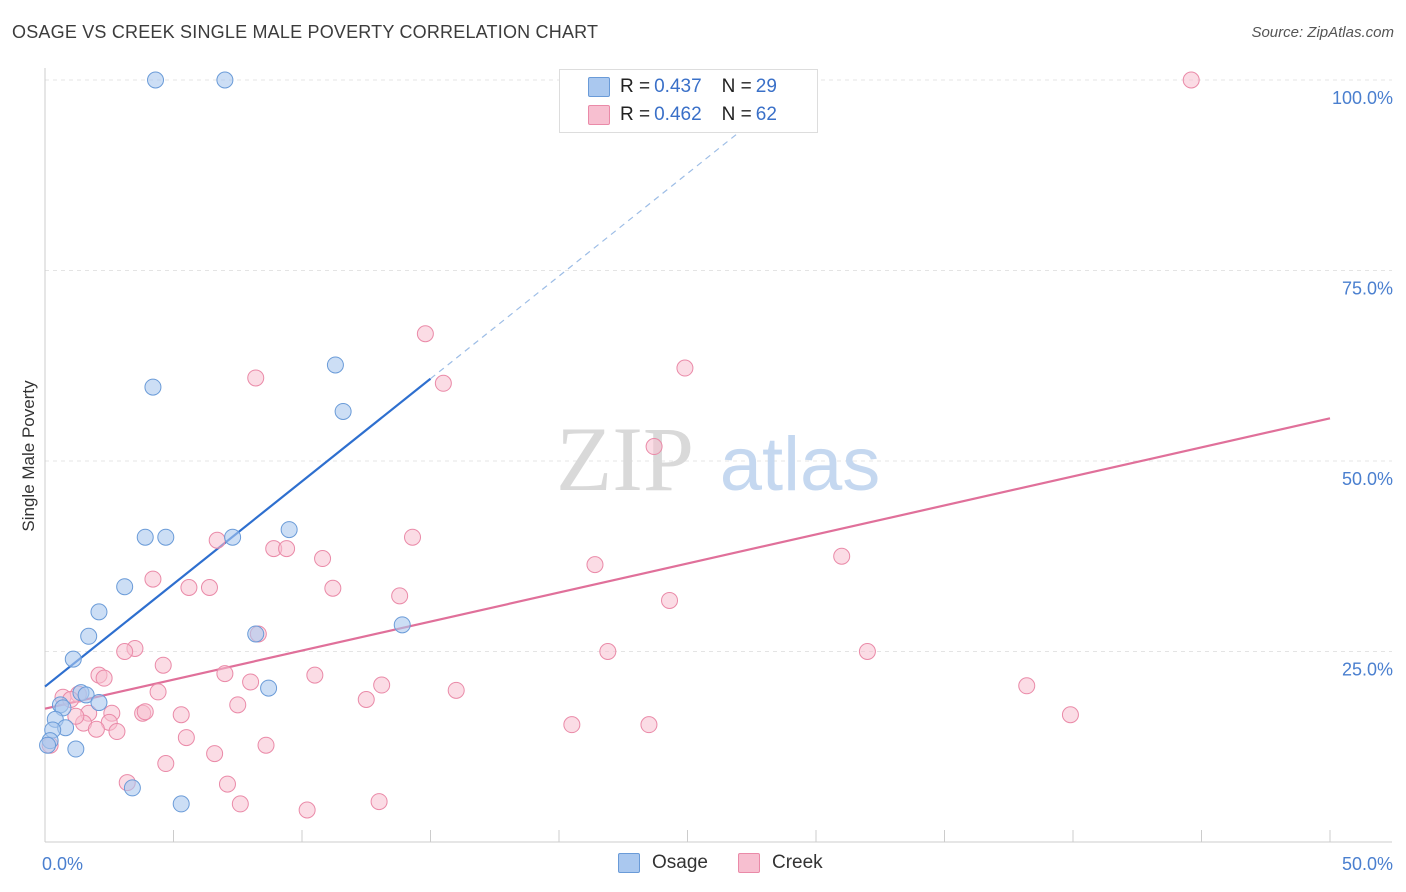  I want to click on y-tick-label-2: 75.0%, so click(1367, 289).